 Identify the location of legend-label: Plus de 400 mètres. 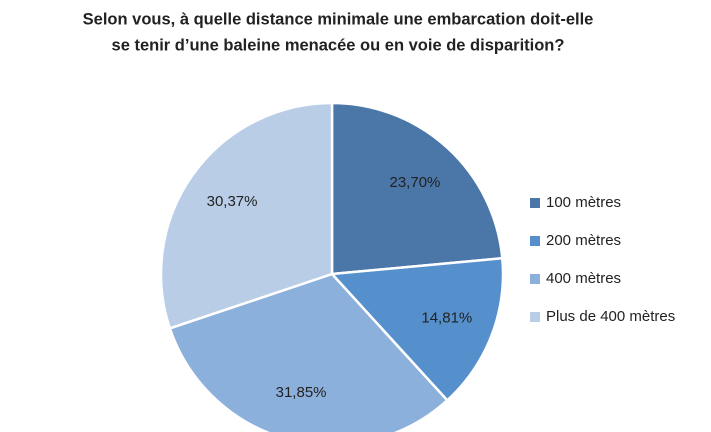
(610, 316).